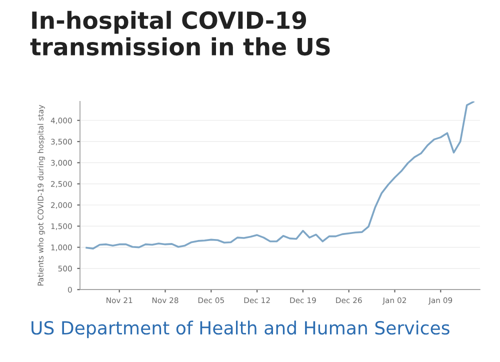 This screenshot has height=362, width=500. I want to click on text: US Department of Health and Human Services, so click(241, 329).